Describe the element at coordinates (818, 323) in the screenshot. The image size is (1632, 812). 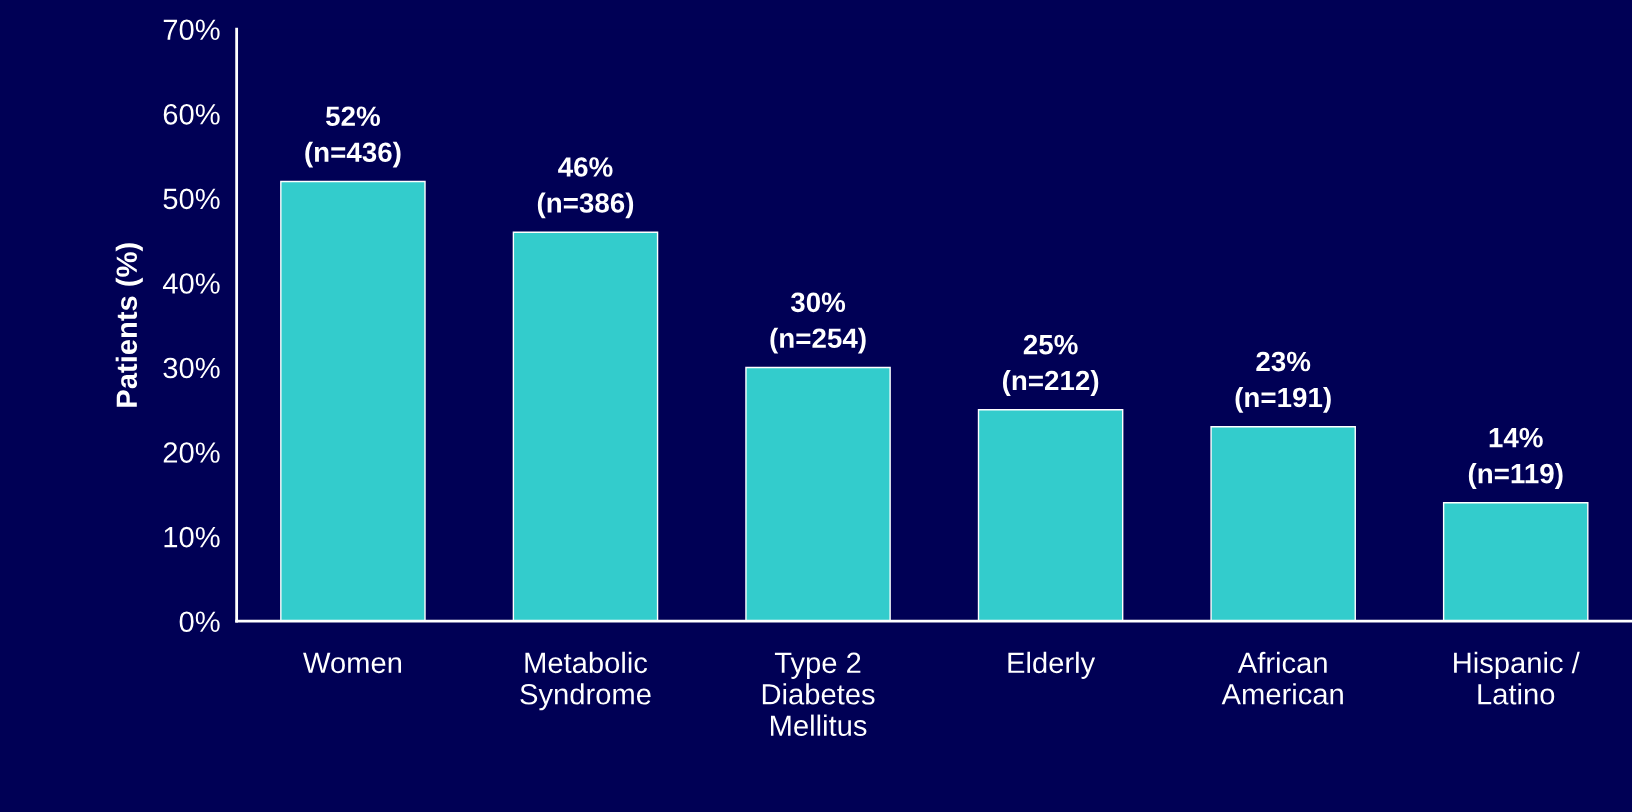
I see `data-label: 30% (n=254)` at that location.